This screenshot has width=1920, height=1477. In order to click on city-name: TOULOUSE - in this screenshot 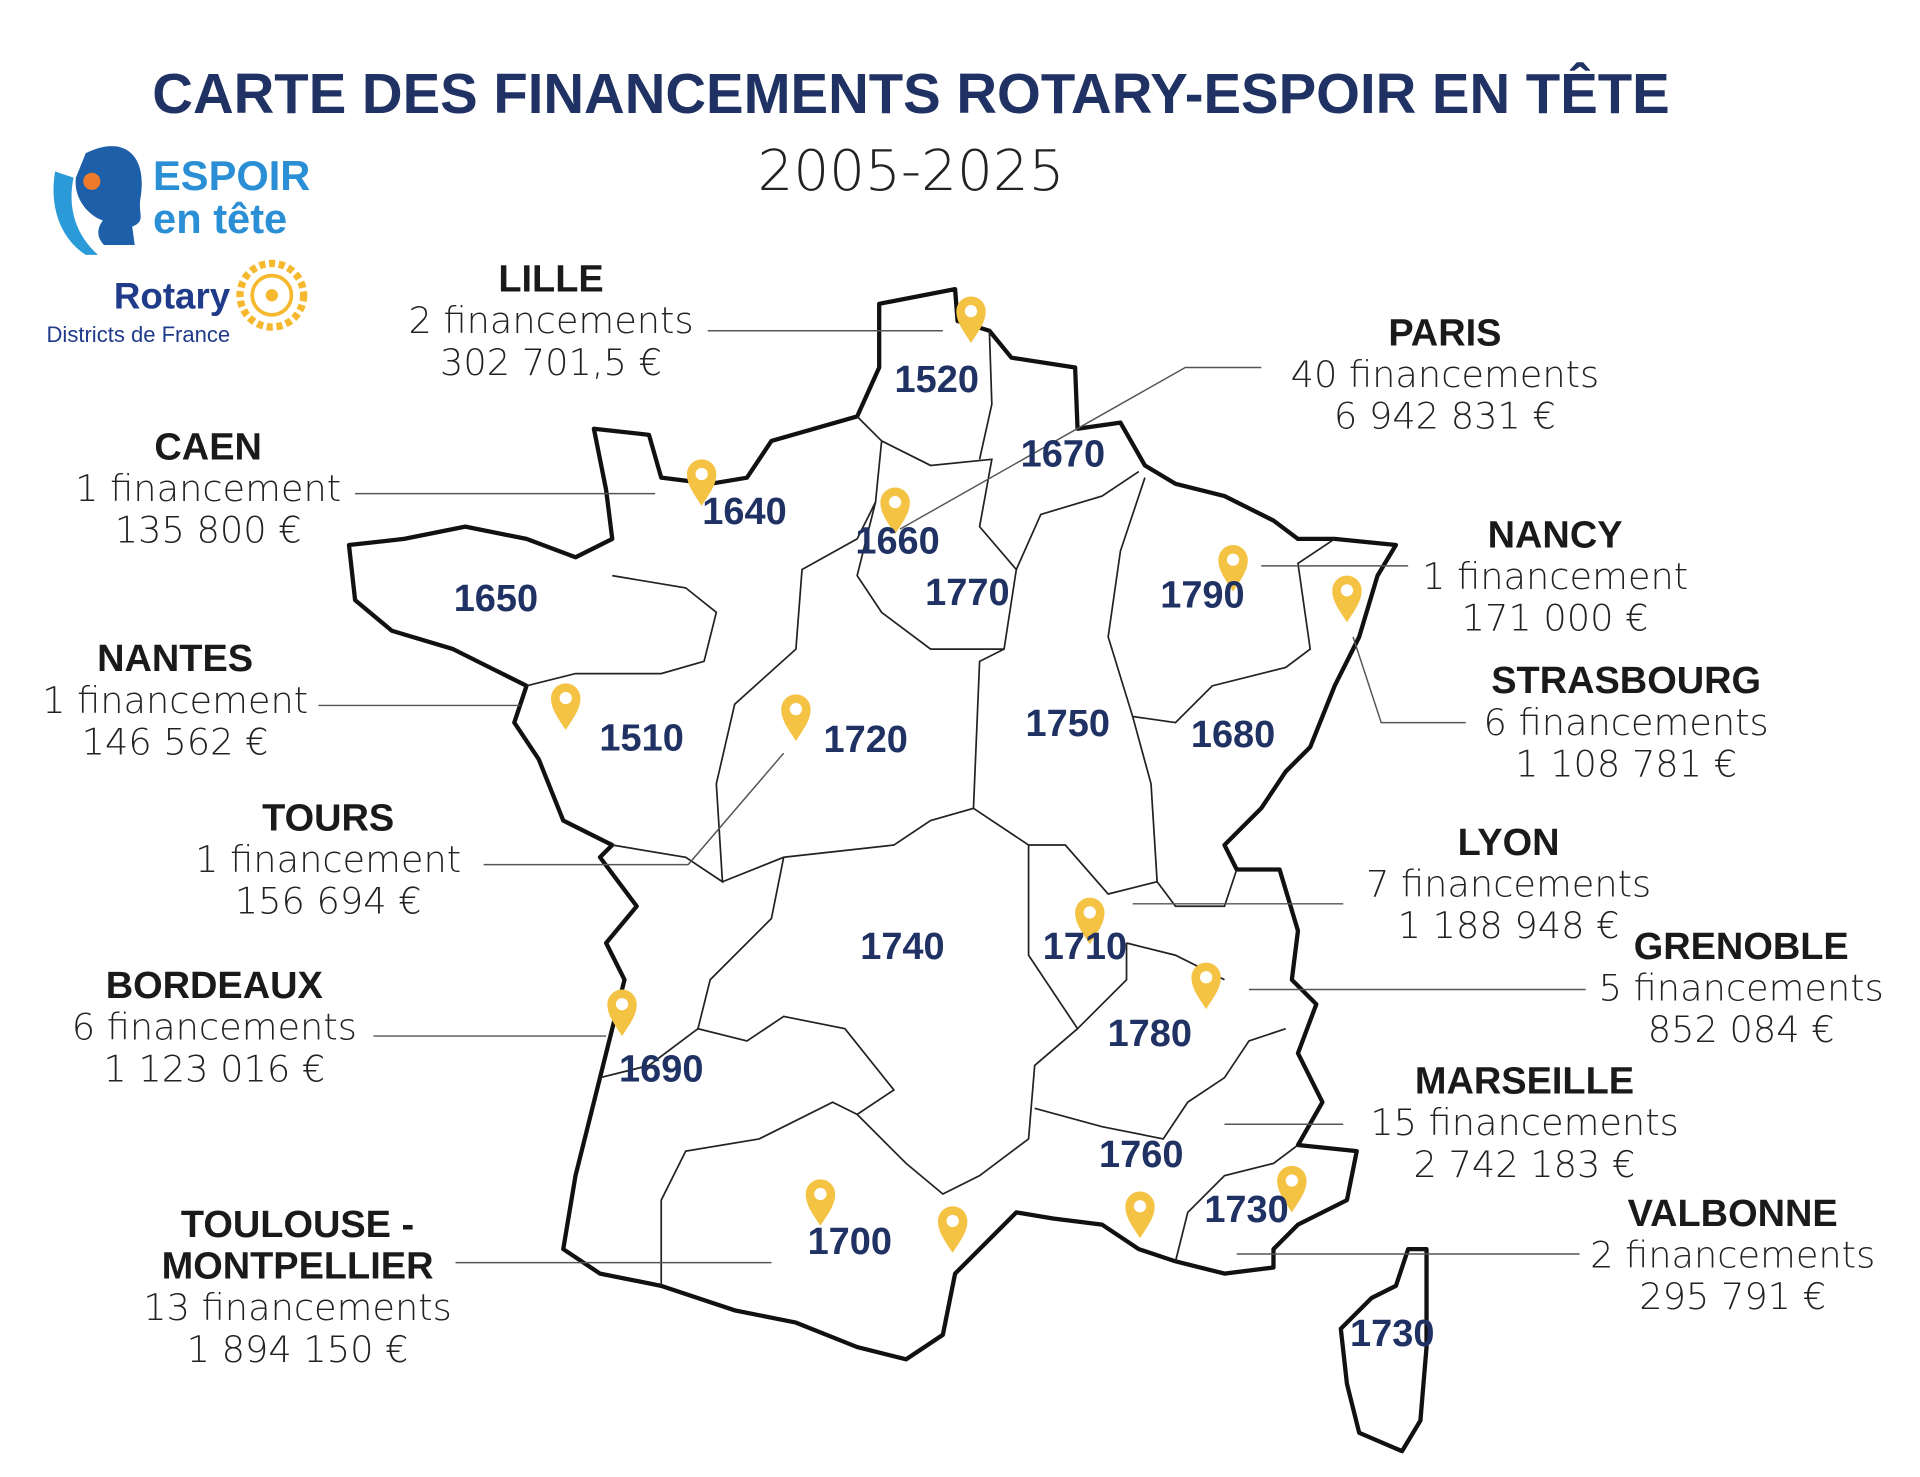, I will do `click(297, 1225)`.